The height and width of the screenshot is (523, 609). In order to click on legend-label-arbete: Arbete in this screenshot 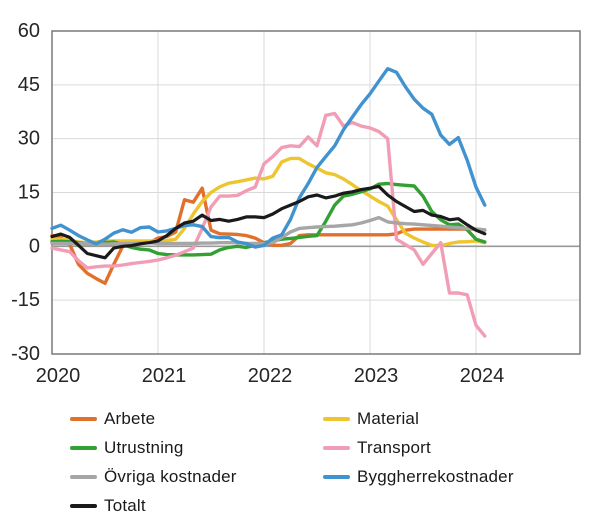, I will do `click(130, 418)`.